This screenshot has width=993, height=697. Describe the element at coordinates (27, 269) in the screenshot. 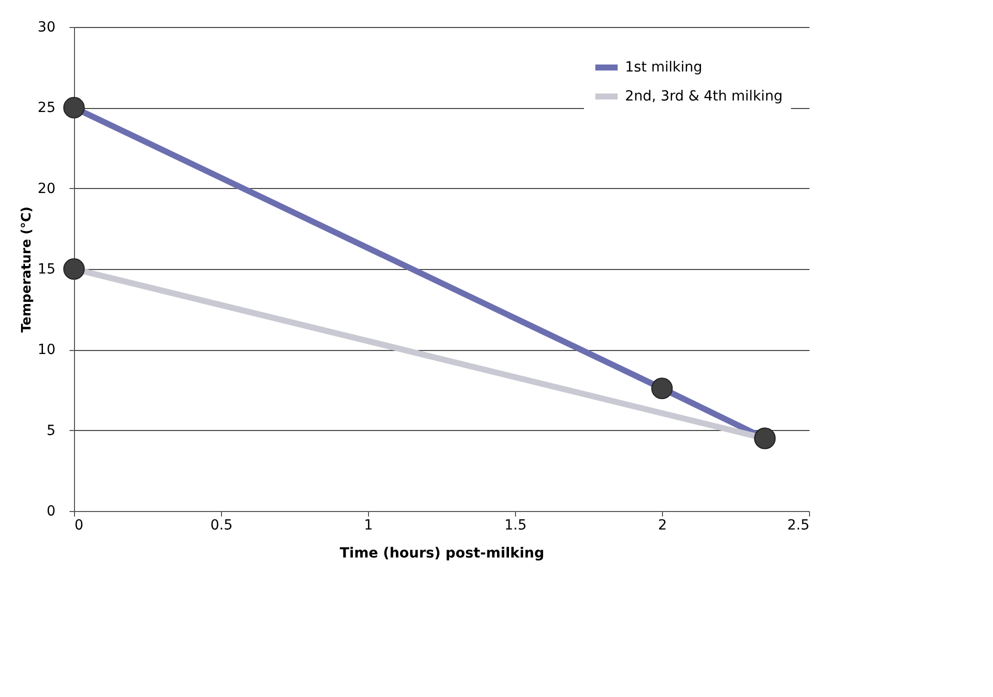

I see `y-axis-title: Temperature (°C)` at that location.